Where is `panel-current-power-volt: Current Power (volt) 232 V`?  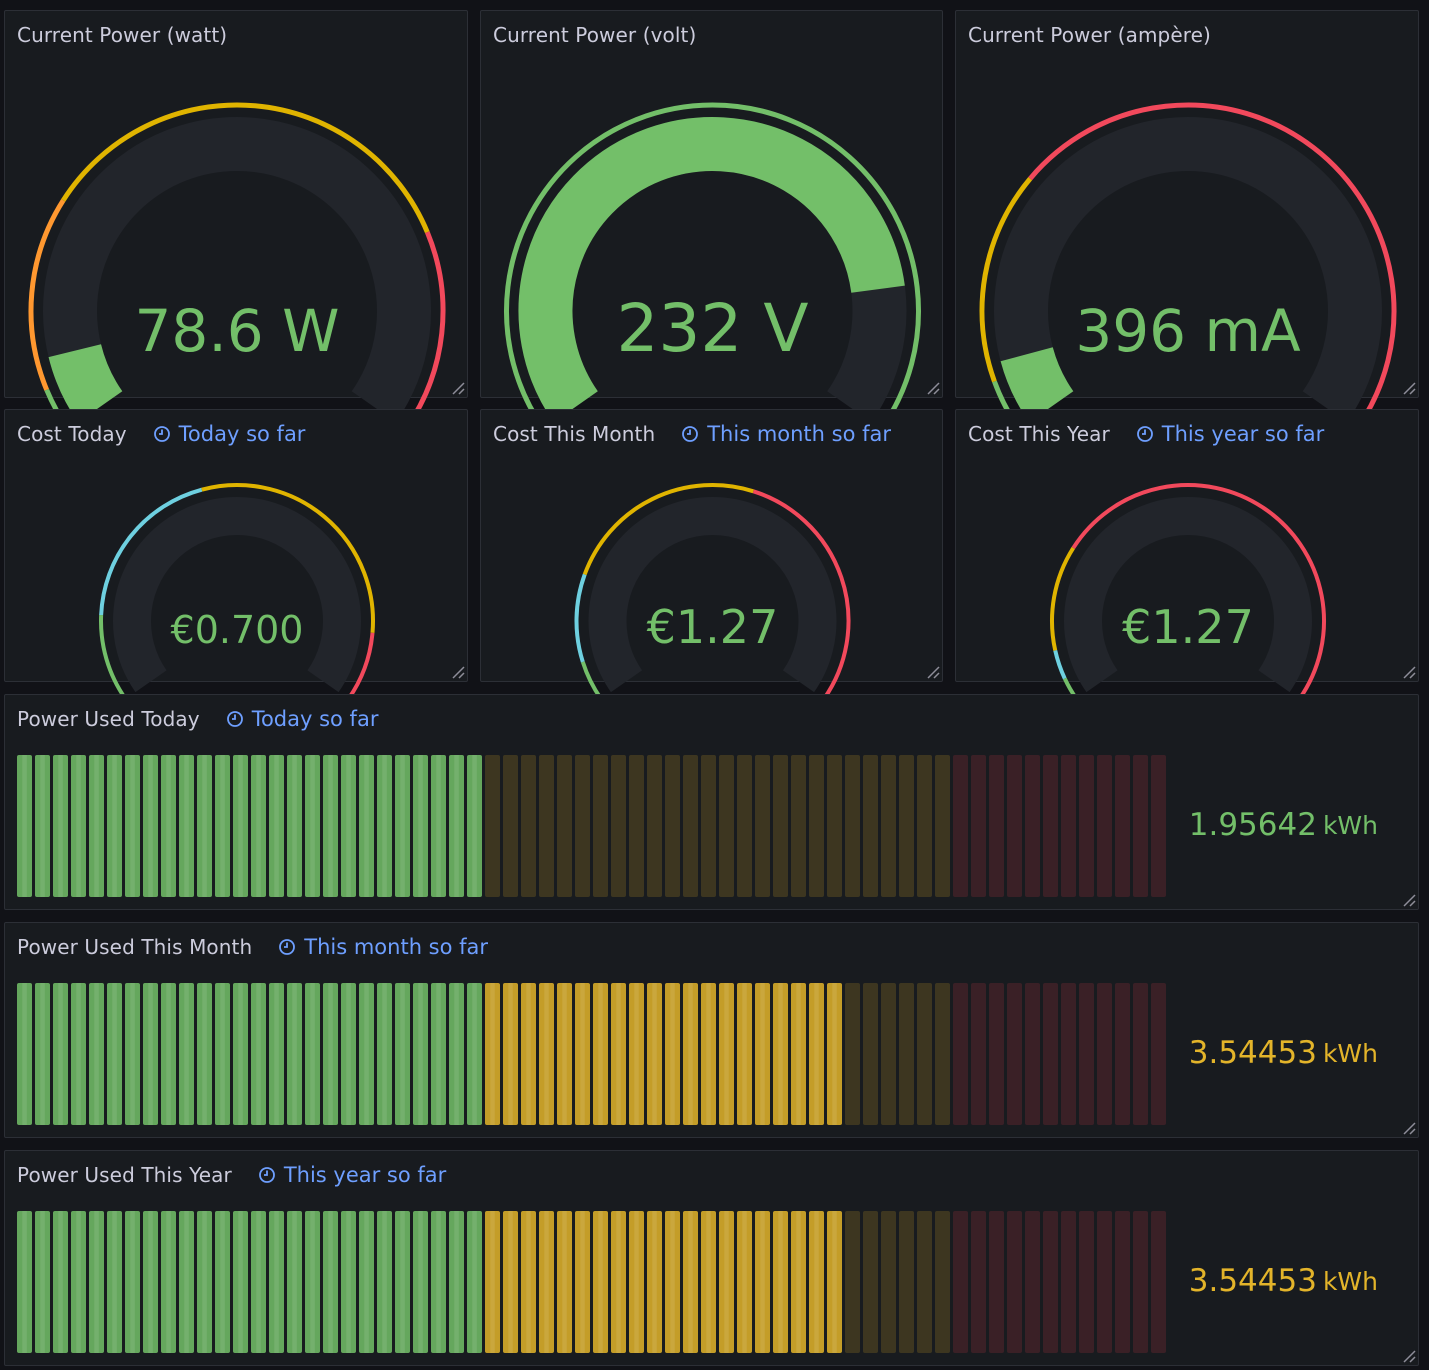 panel-current-power-volt: Current Power (volt) 232 V is located at coordinates (711, 220).